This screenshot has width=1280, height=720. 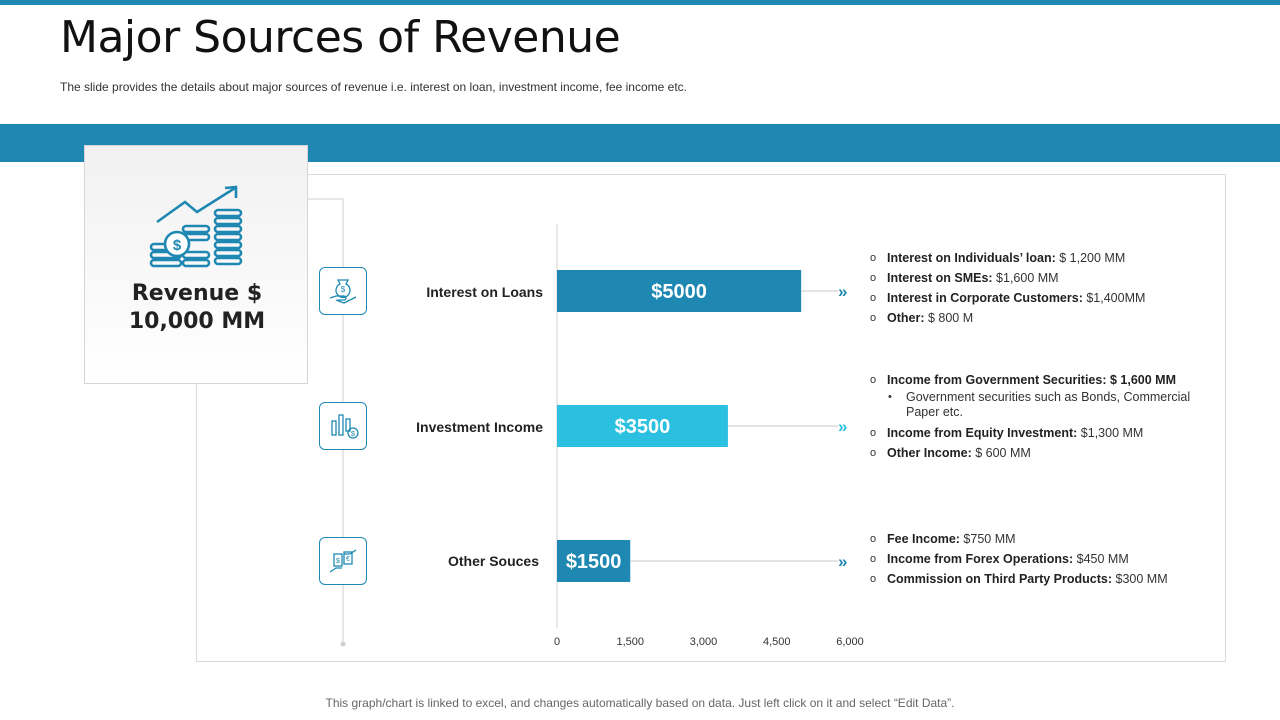 I want to click on revenue-card: $ Revenue $ 10,000 MM, so click(x=196, y=264).